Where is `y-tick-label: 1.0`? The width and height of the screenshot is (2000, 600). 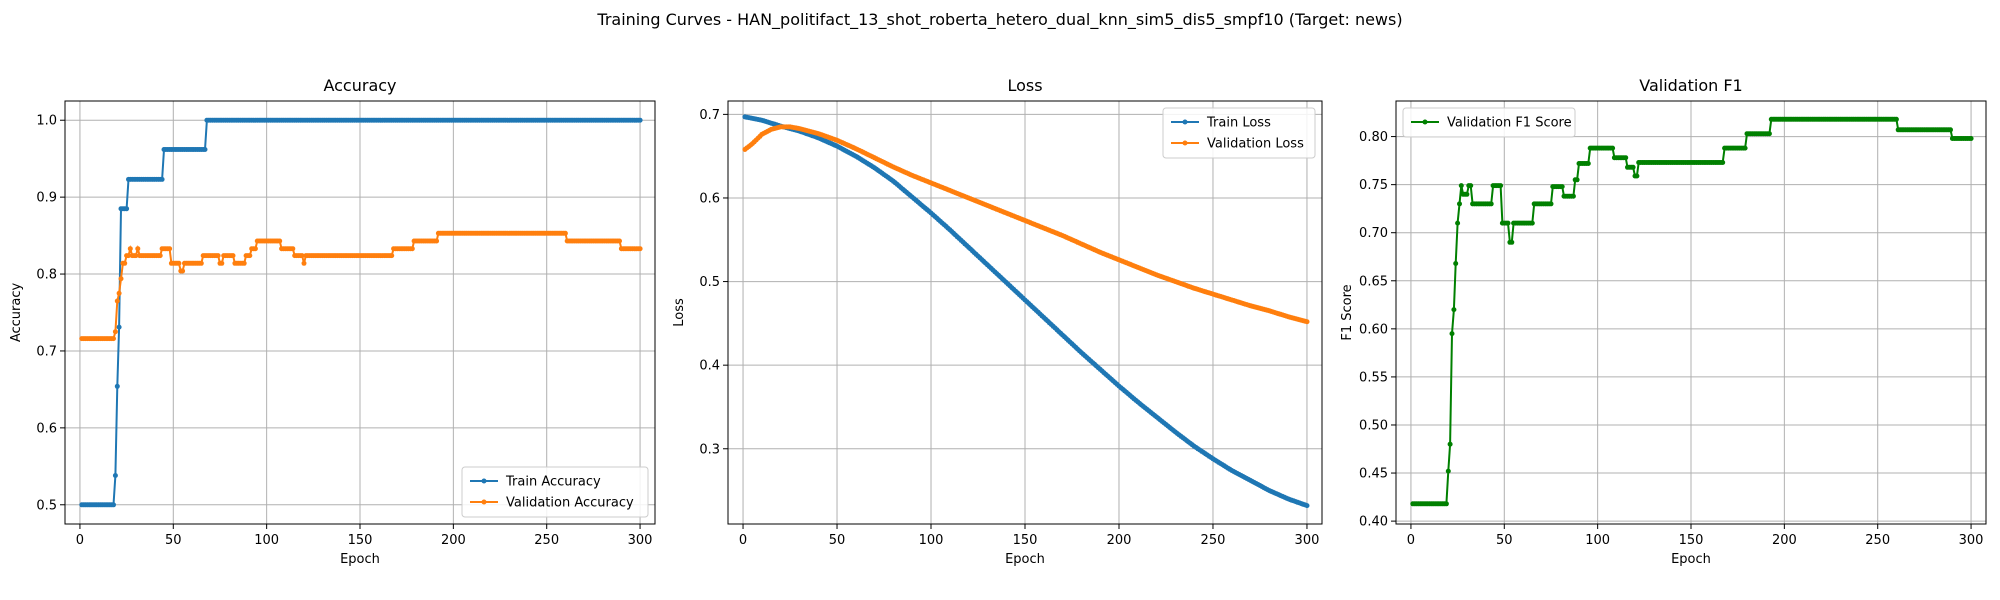 y-tick-label: 1.0 is located at coordinates (46, 121).